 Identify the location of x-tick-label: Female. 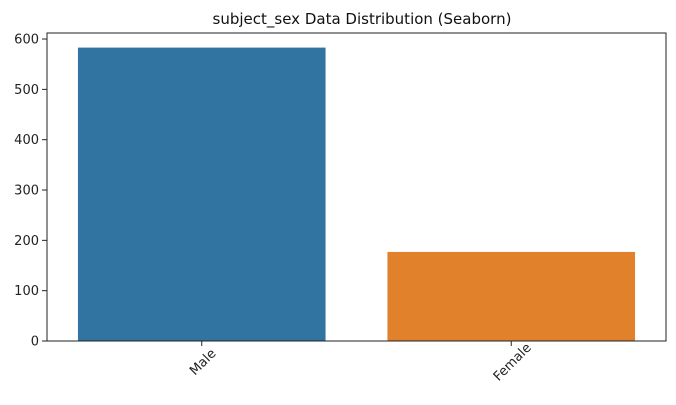
(513, 363).